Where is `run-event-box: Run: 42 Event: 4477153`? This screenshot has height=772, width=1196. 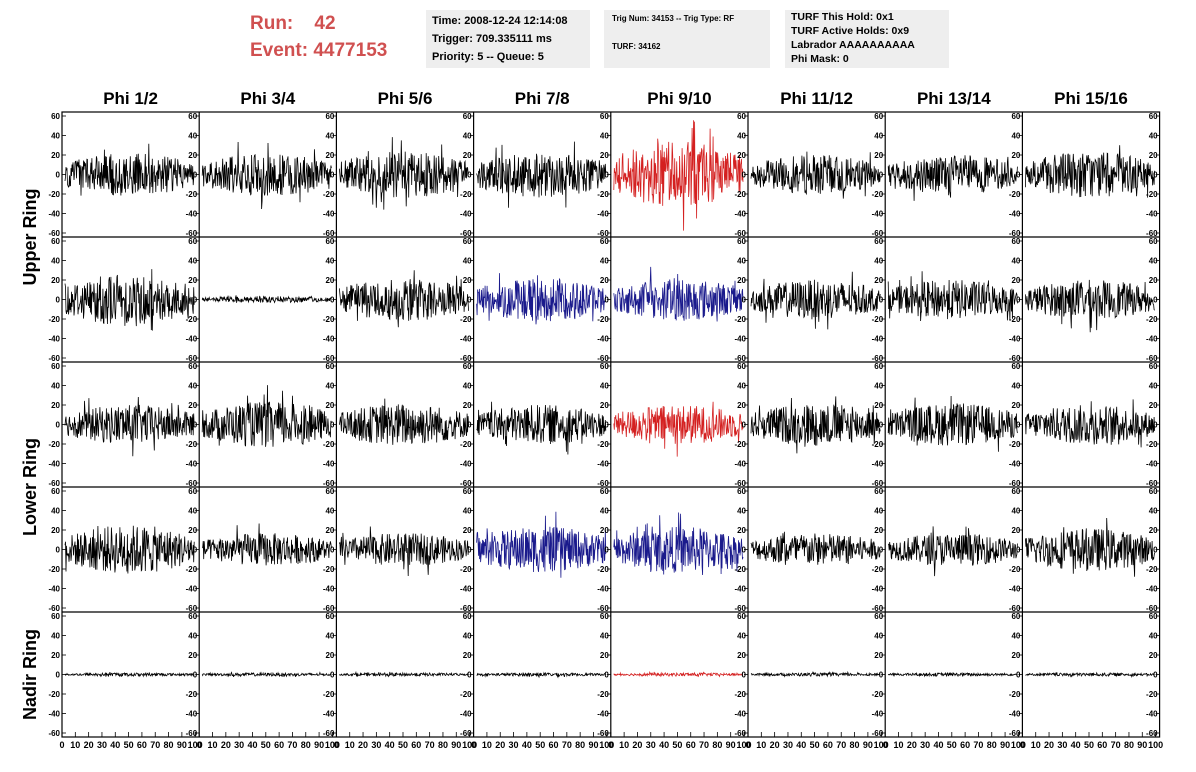
run-event-box: Run: 42 Event: 4477153 is located at coordinates (318, 37).